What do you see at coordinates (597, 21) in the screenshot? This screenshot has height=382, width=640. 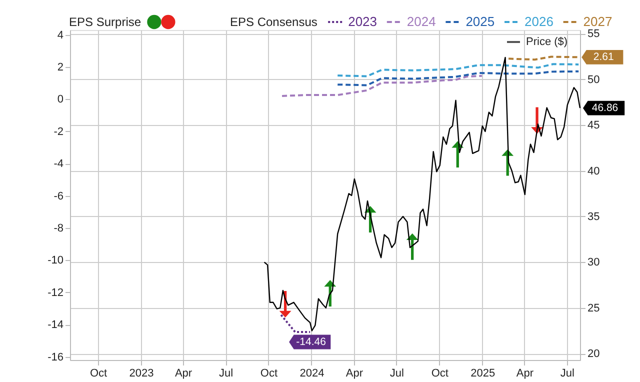 I see `legend-label: 2027` at bounding box center [597, 21].